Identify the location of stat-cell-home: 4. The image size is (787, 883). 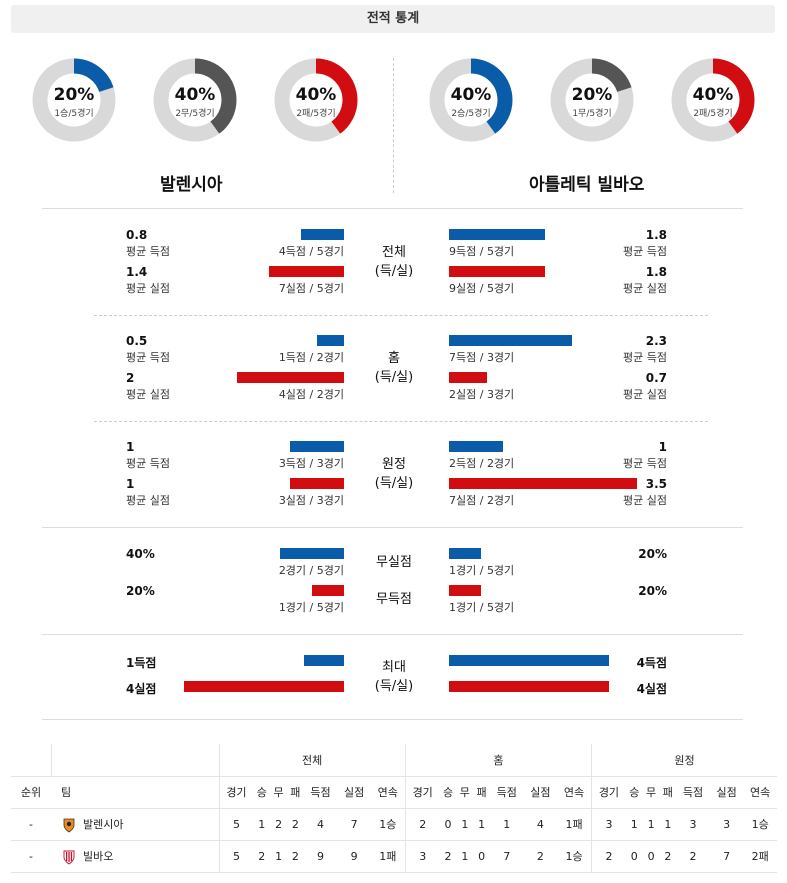
(540, 824).